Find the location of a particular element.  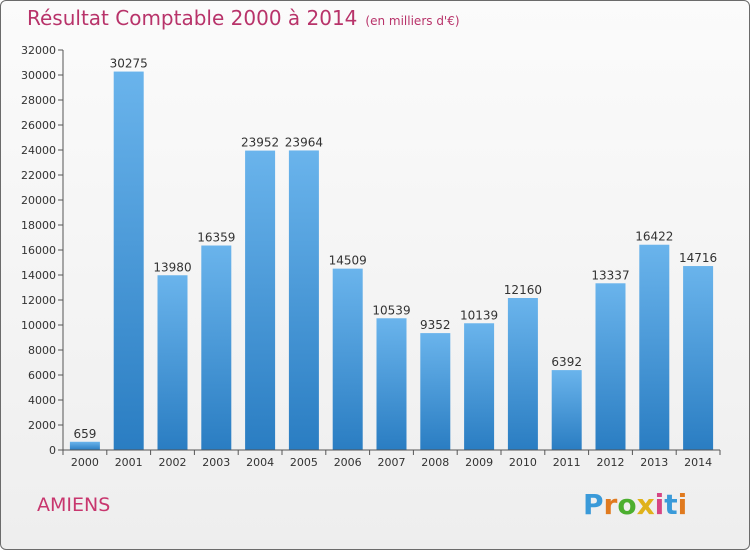

y-tick-label-12000: 12000 is located at coordinates (38, 300).